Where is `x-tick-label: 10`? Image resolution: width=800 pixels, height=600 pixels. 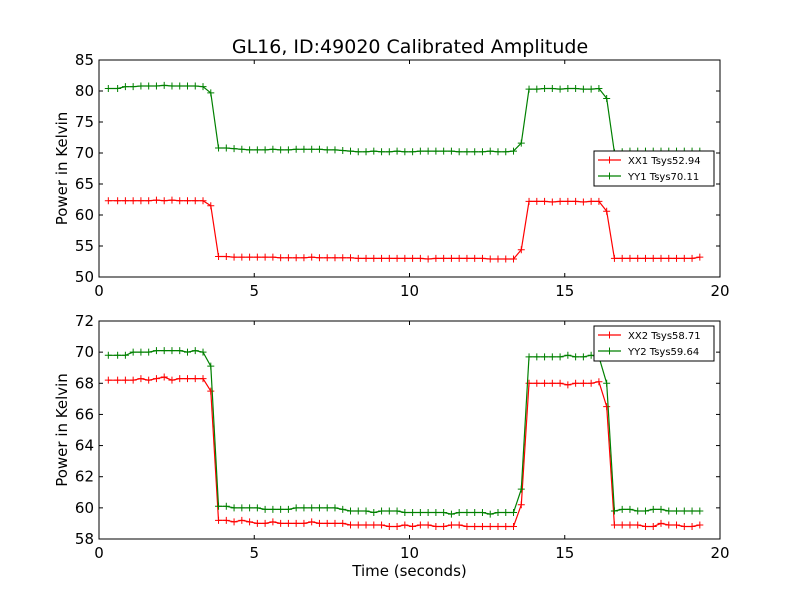 x-tick-label: 10 is located at coordinates (409, 291).